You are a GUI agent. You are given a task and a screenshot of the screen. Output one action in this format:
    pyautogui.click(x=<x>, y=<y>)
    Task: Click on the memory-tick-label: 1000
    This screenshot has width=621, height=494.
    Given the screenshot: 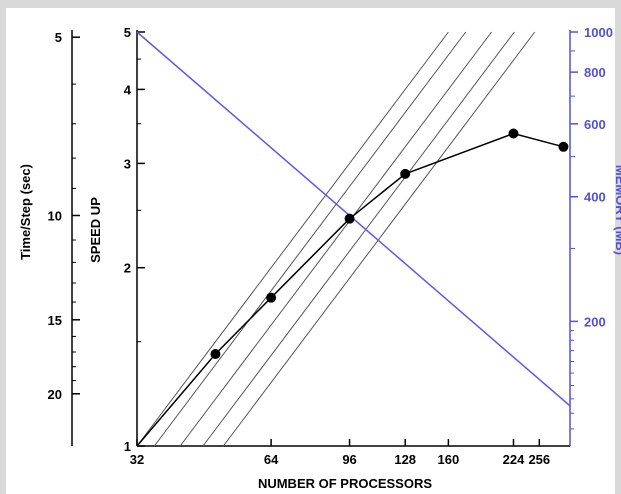 What is the action you would take?
    pyautogui.click(x=598, y=32)
    